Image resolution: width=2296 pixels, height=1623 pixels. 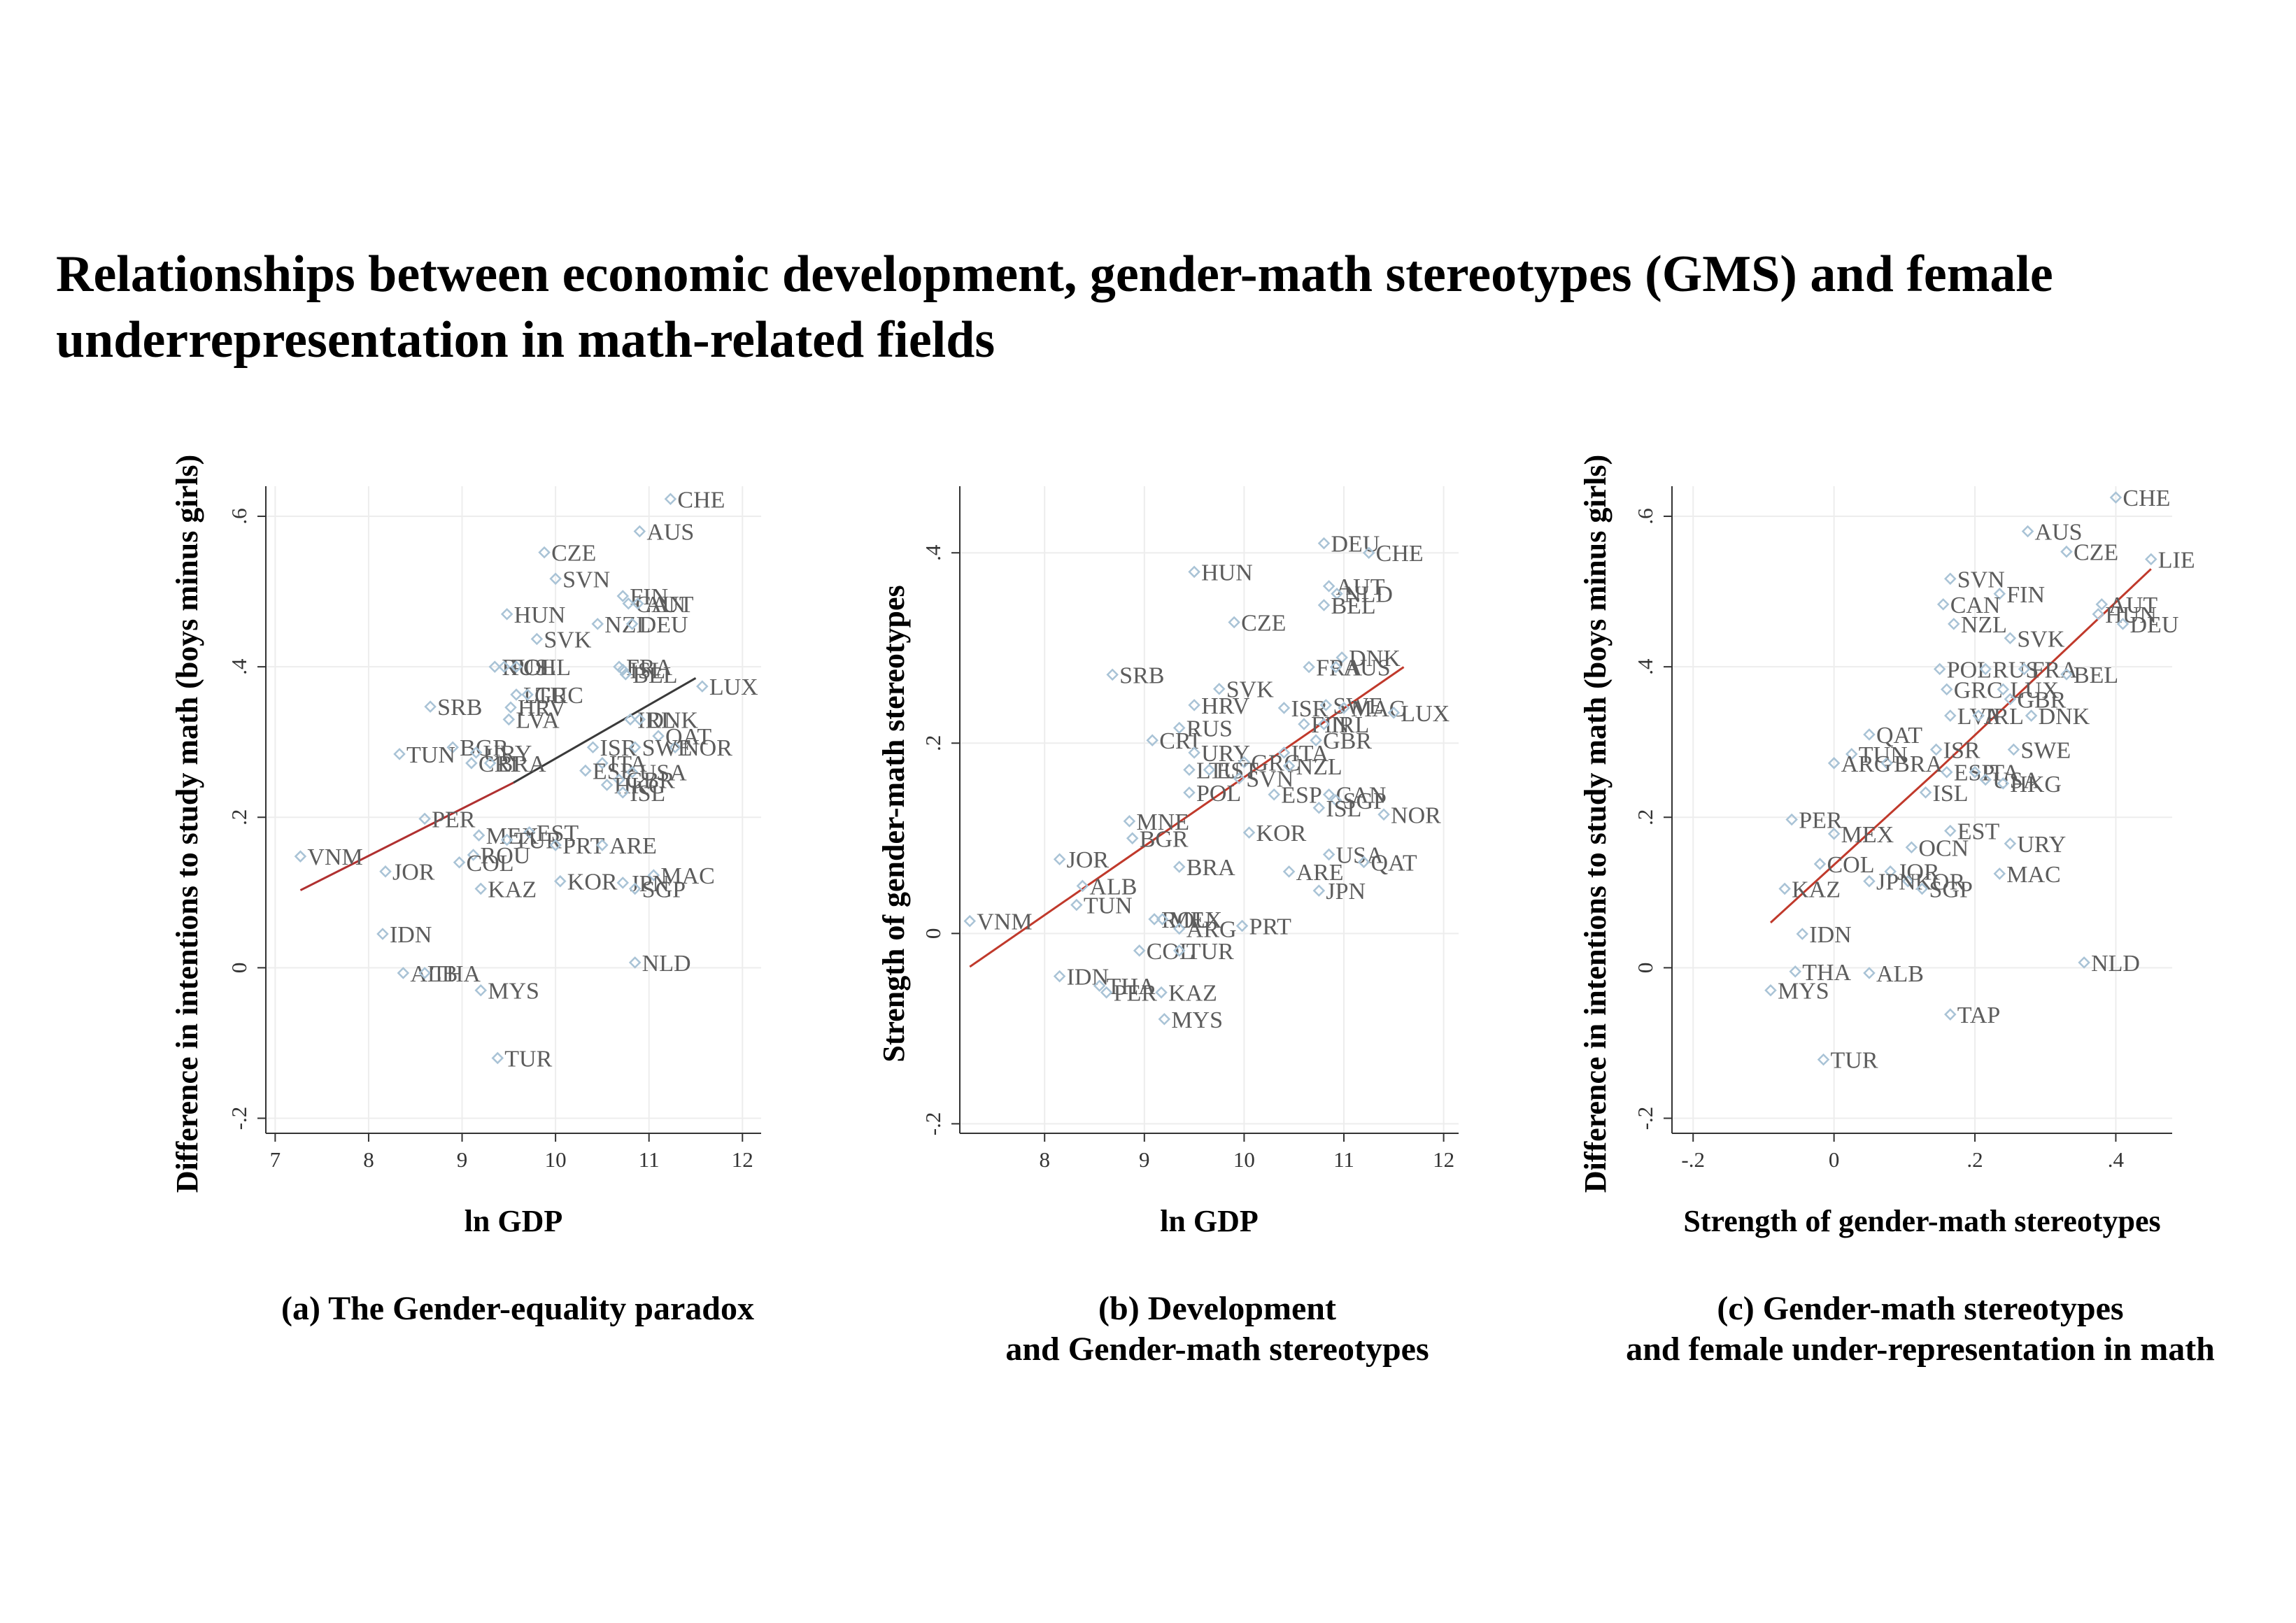 I want to click on x-tick-label: 8, so click(x=1044, y=1159).